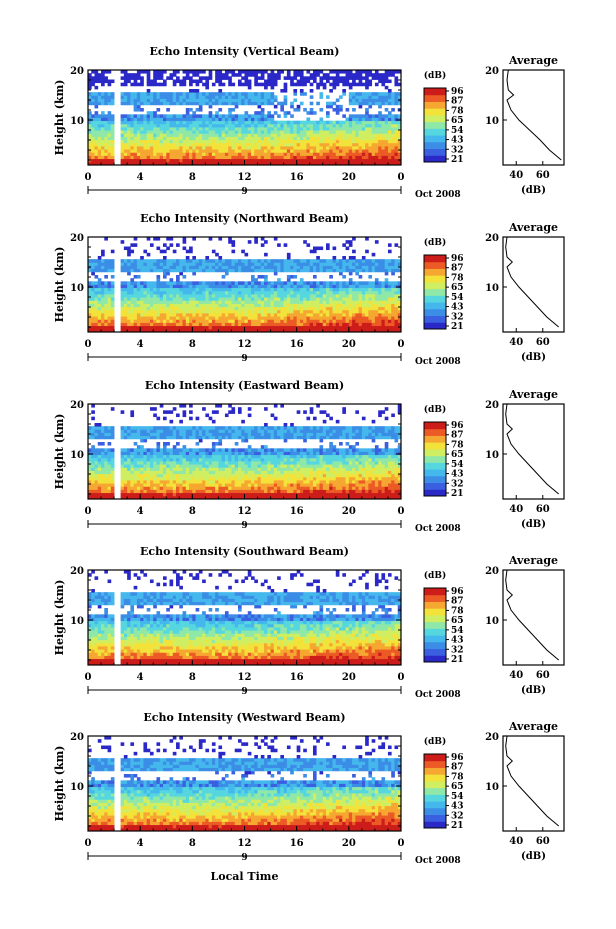  What do you see at coordinates (244, 51) in the screenshot?
I see `panel-title: Echo Intensity (Vertical Beam)` at bounding box center [244, 51].